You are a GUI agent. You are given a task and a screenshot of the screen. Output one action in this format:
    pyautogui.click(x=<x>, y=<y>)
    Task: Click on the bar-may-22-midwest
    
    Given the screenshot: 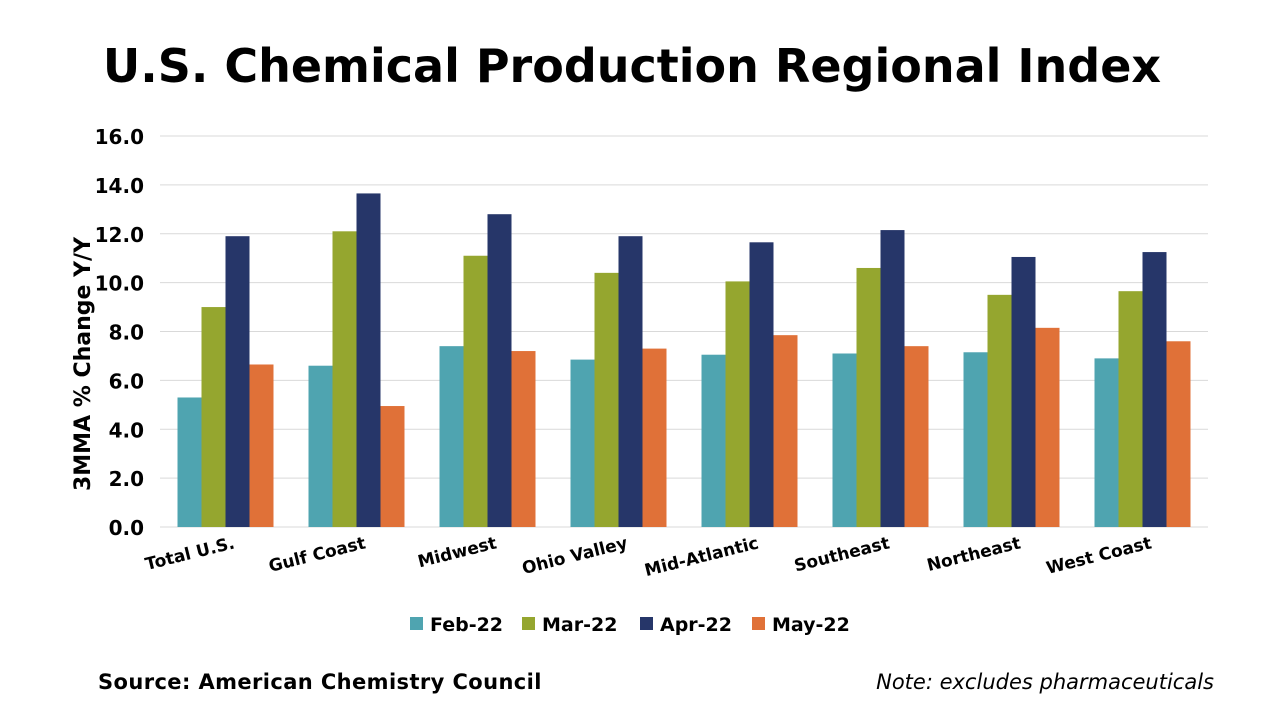 What is the action you would take?
    pyautogui.click(x=523, y=439)
    